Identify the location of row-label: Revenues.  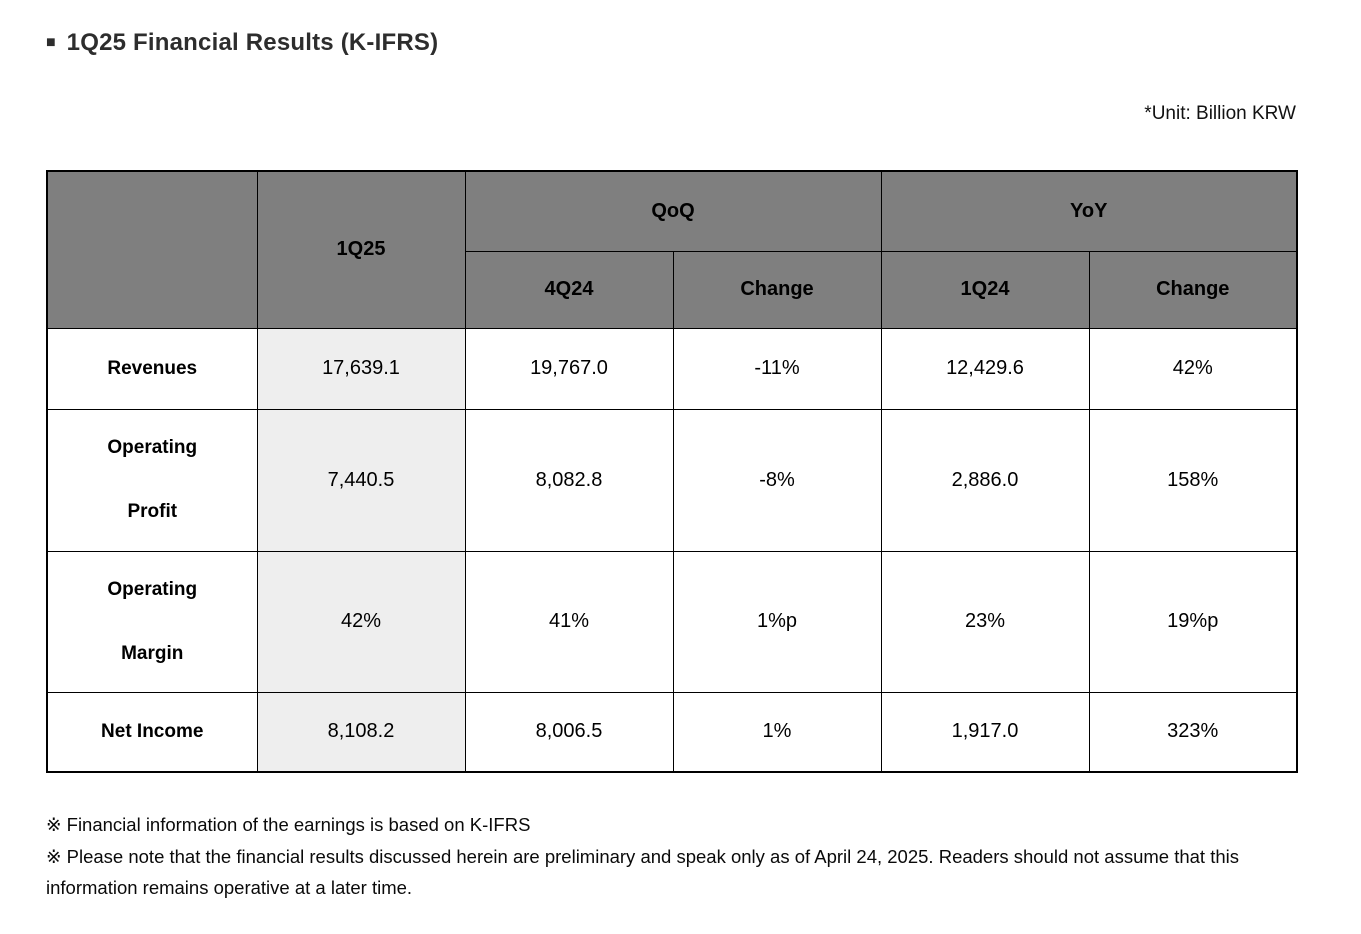
(152, 368).